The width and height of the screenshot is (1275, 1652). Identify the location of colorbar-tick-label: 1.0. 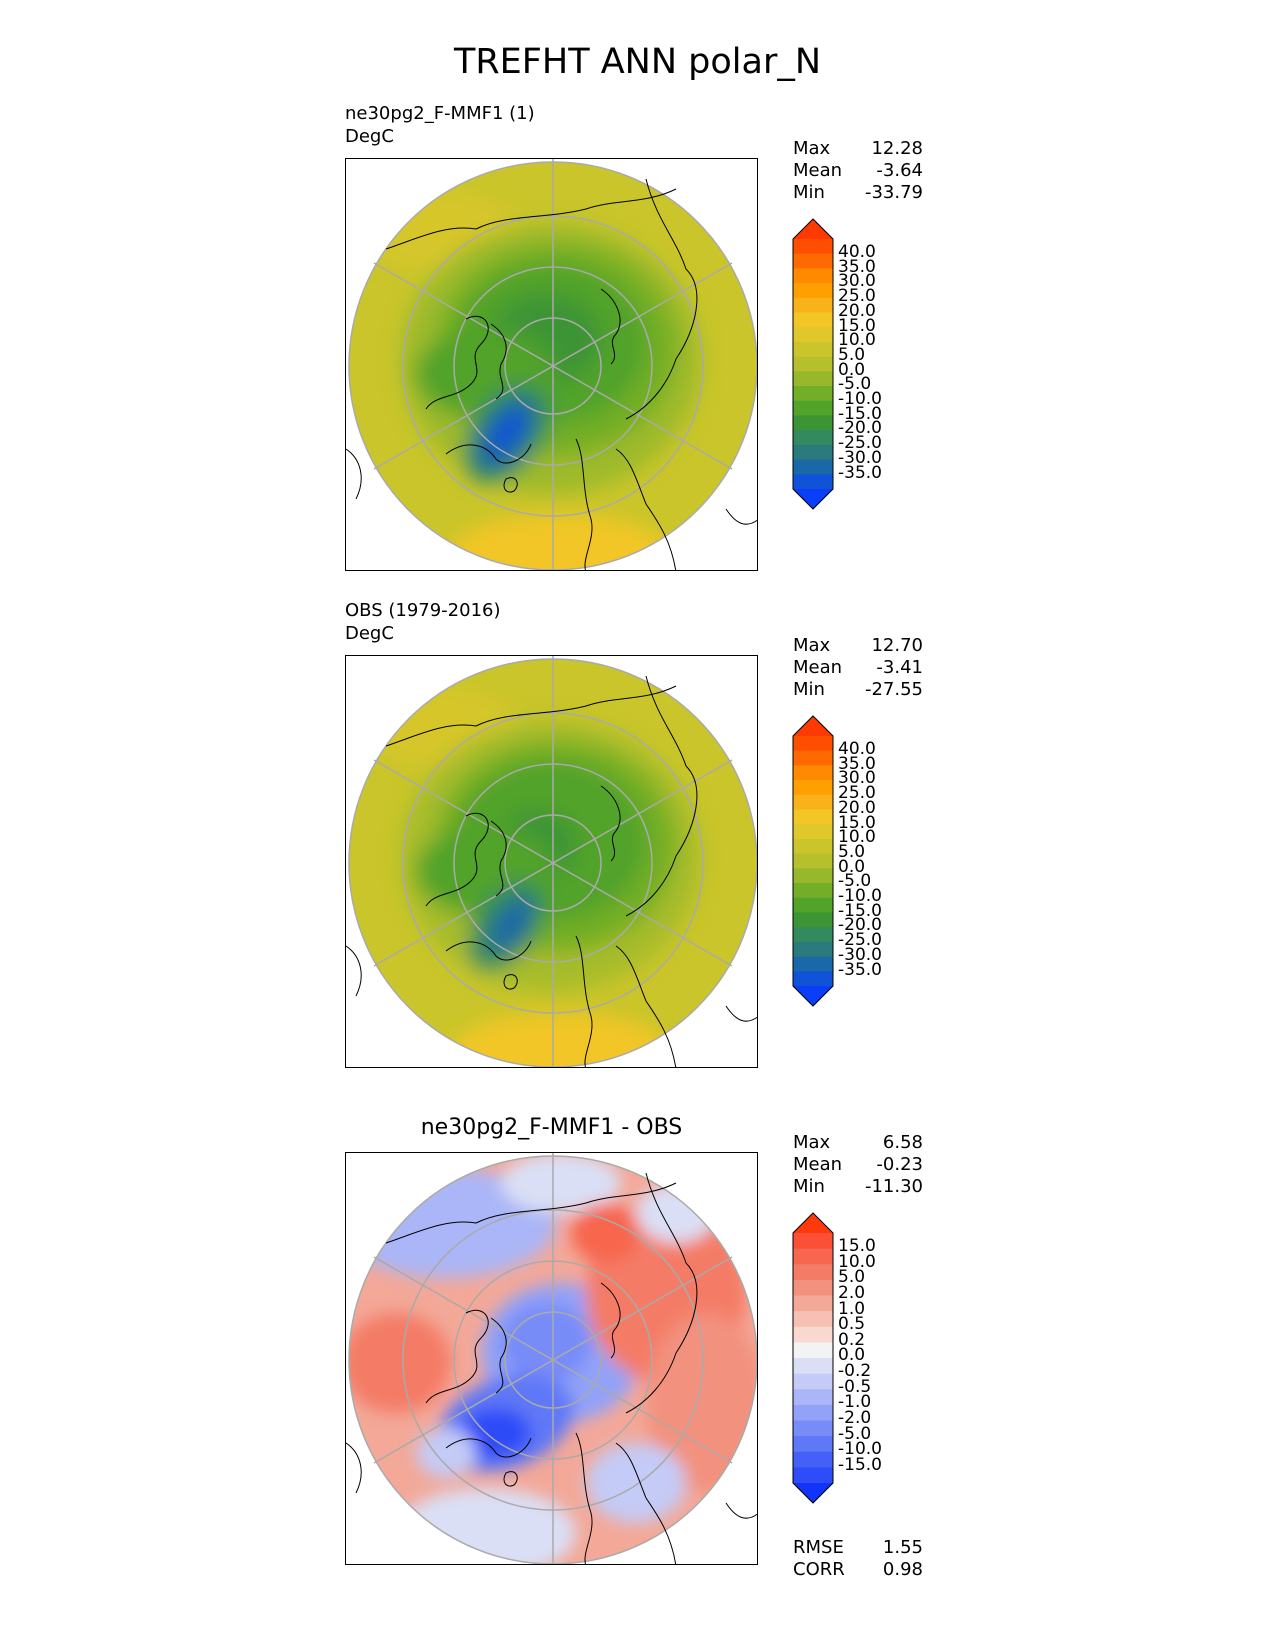
(852, 1308).